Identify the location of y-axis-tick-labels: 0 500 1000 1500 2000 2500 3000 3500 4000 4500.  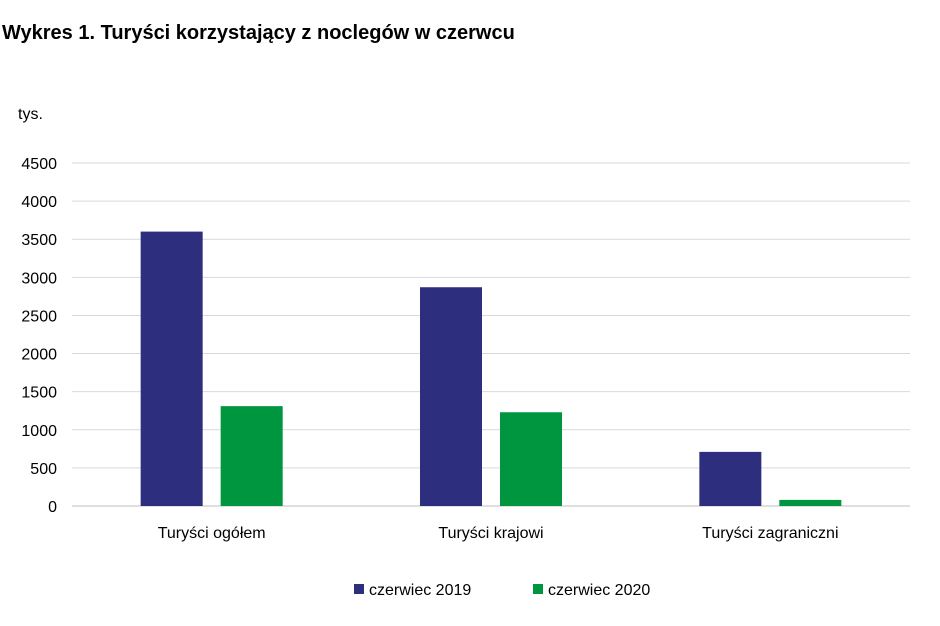
(39, 336).